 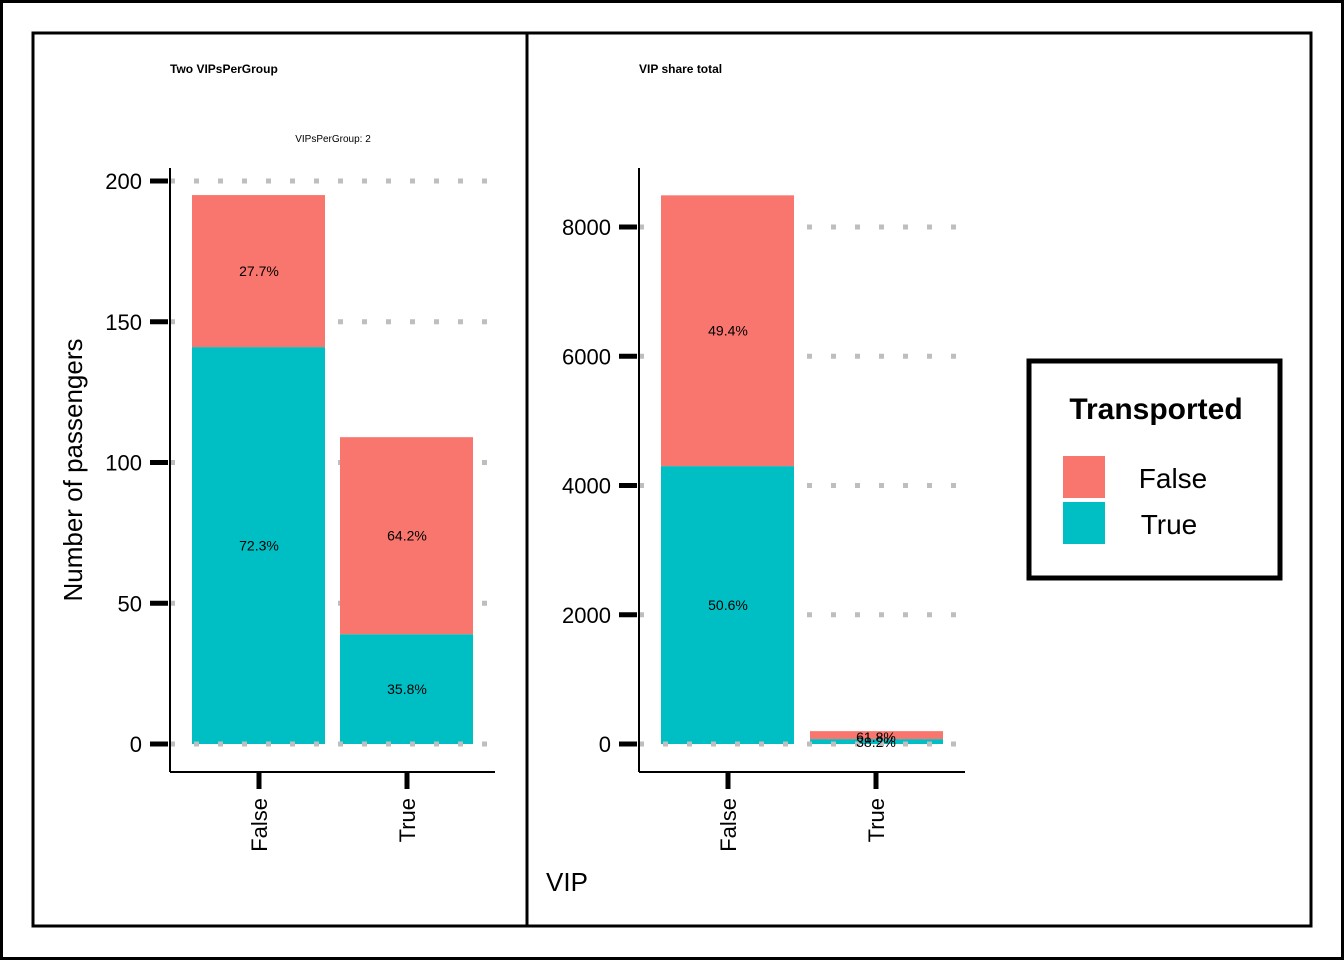 What do you see at coordinates (567, 882) in the screenshot?
I see `x-axis-title: VIP` at bounding box center [567, 882].